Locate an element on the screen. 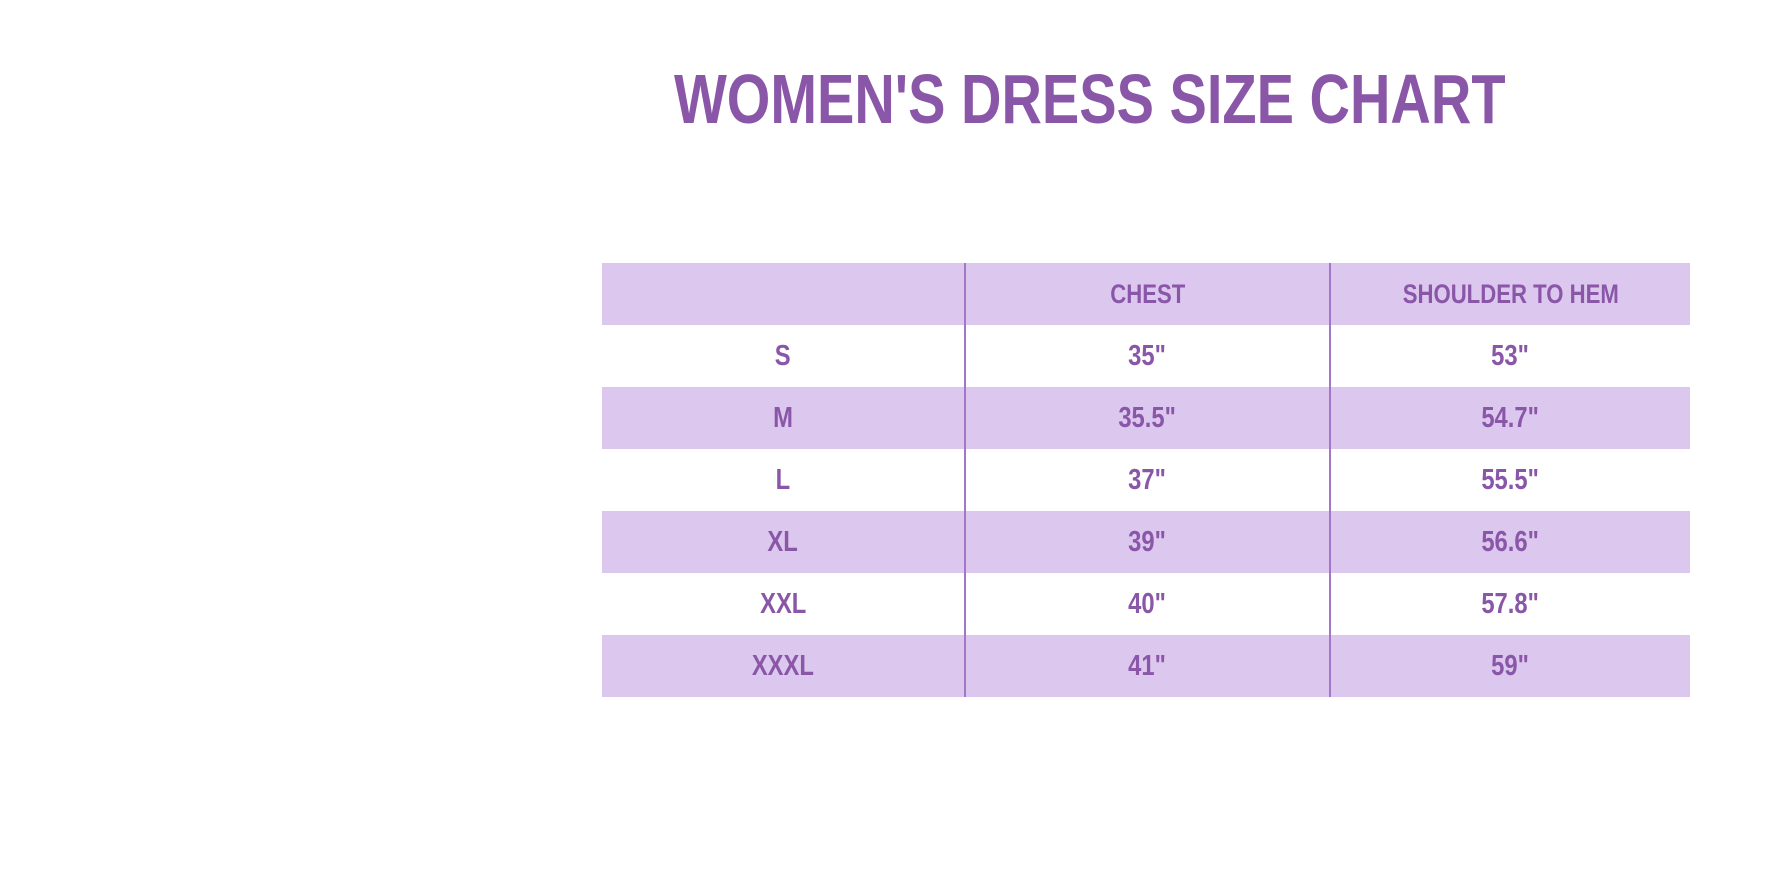 This screenshot has width=1780, height=890. shoulder-to-hem-column-header: SHOULDER TO HEM is located at coordinates (1509, 294).